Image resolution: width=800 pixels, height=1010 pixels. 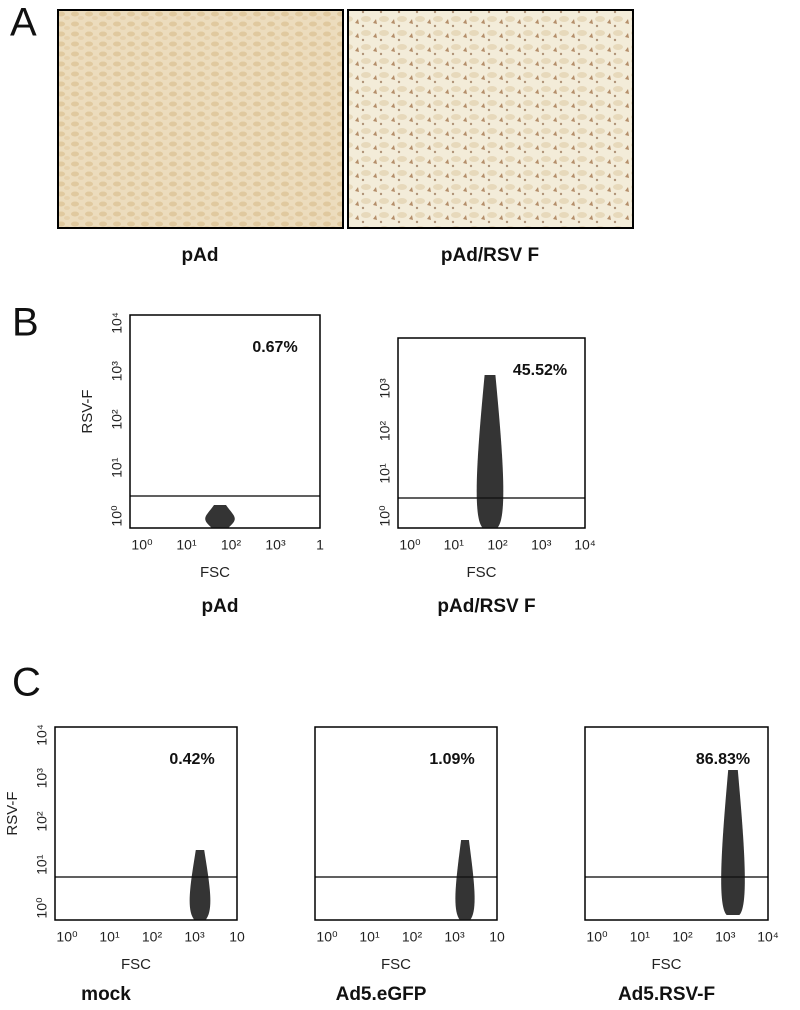 I want to click on panel-label: C, so click(x=26, y=683).